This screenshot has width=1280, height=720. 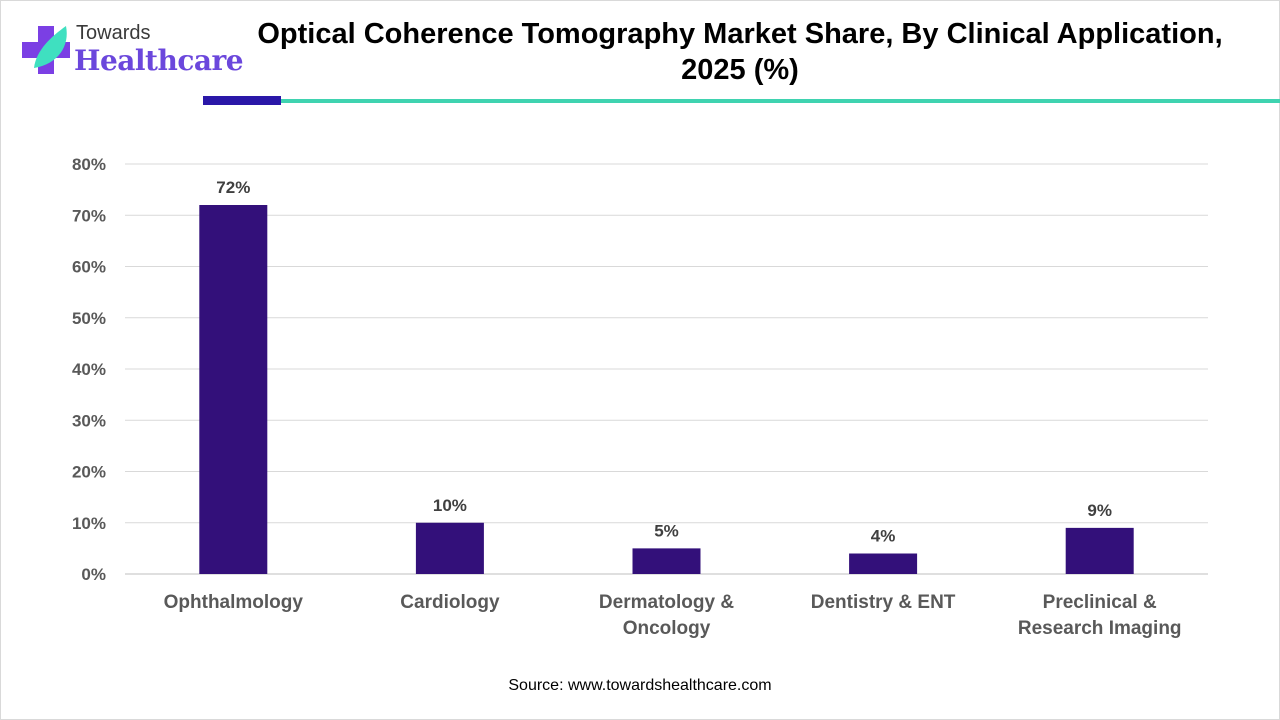 What do you see at coordinates (780, 101) in the screenshot?
I see `title-underline` at bounding box center [780, 101].